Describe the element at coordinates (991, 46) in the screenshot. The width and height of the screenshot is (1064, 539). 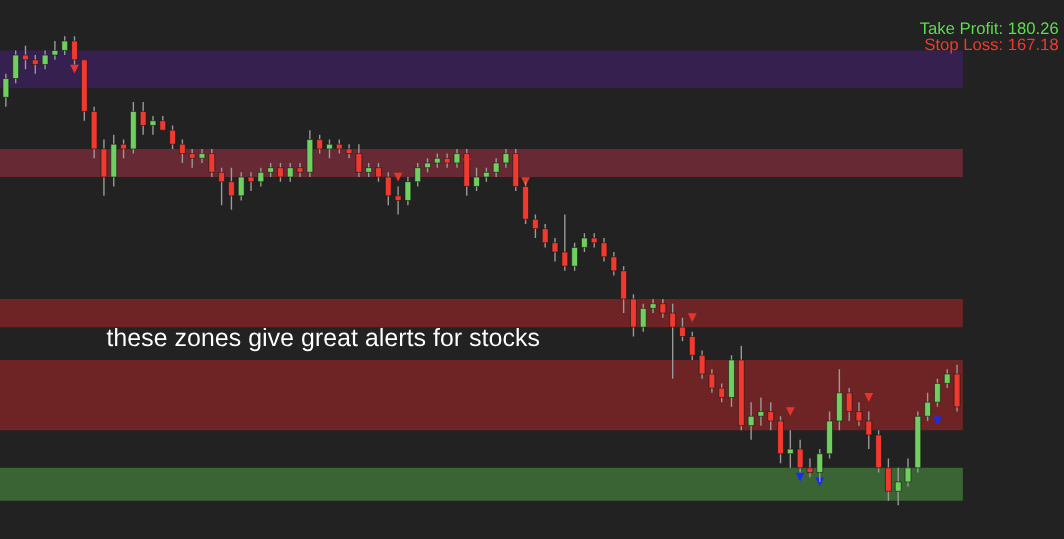
I see `annotation: Stop Loss: 167.18` at that location.